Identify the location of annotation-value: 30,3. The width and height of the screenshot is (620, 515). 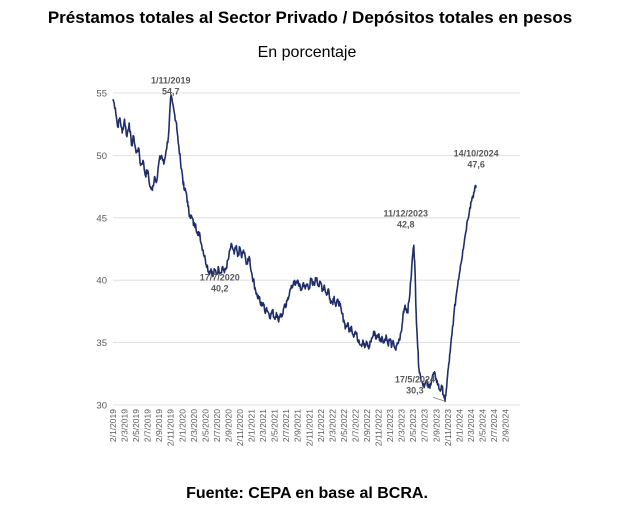
(415, 390).